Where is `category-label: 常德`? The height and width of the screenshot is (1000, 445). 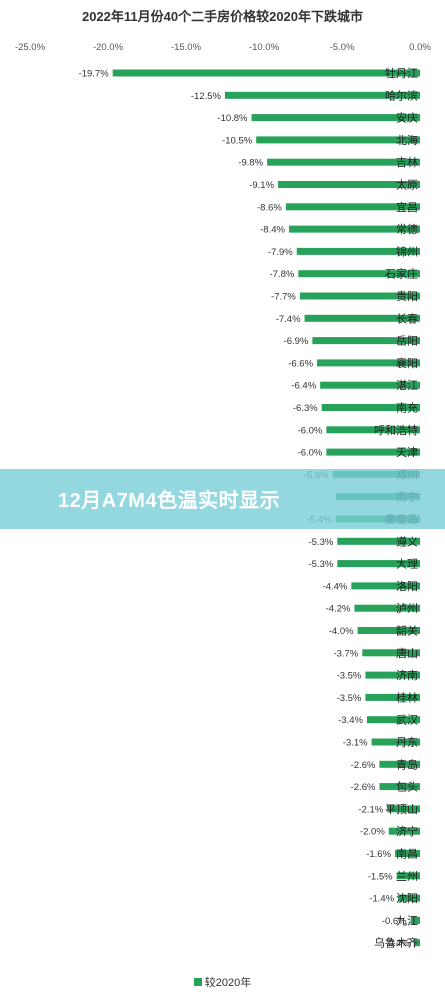 category-label: 常德 is located at coordinates (407, 229).